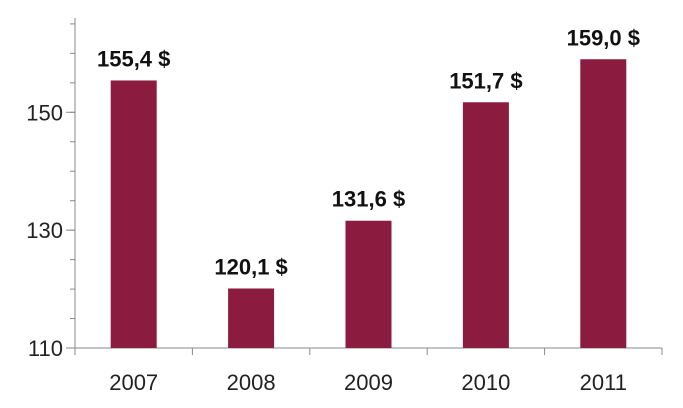 The width and height of the screenshot is (683, 408). I want to click on x-tick-label: 2011, so click(603, 382).